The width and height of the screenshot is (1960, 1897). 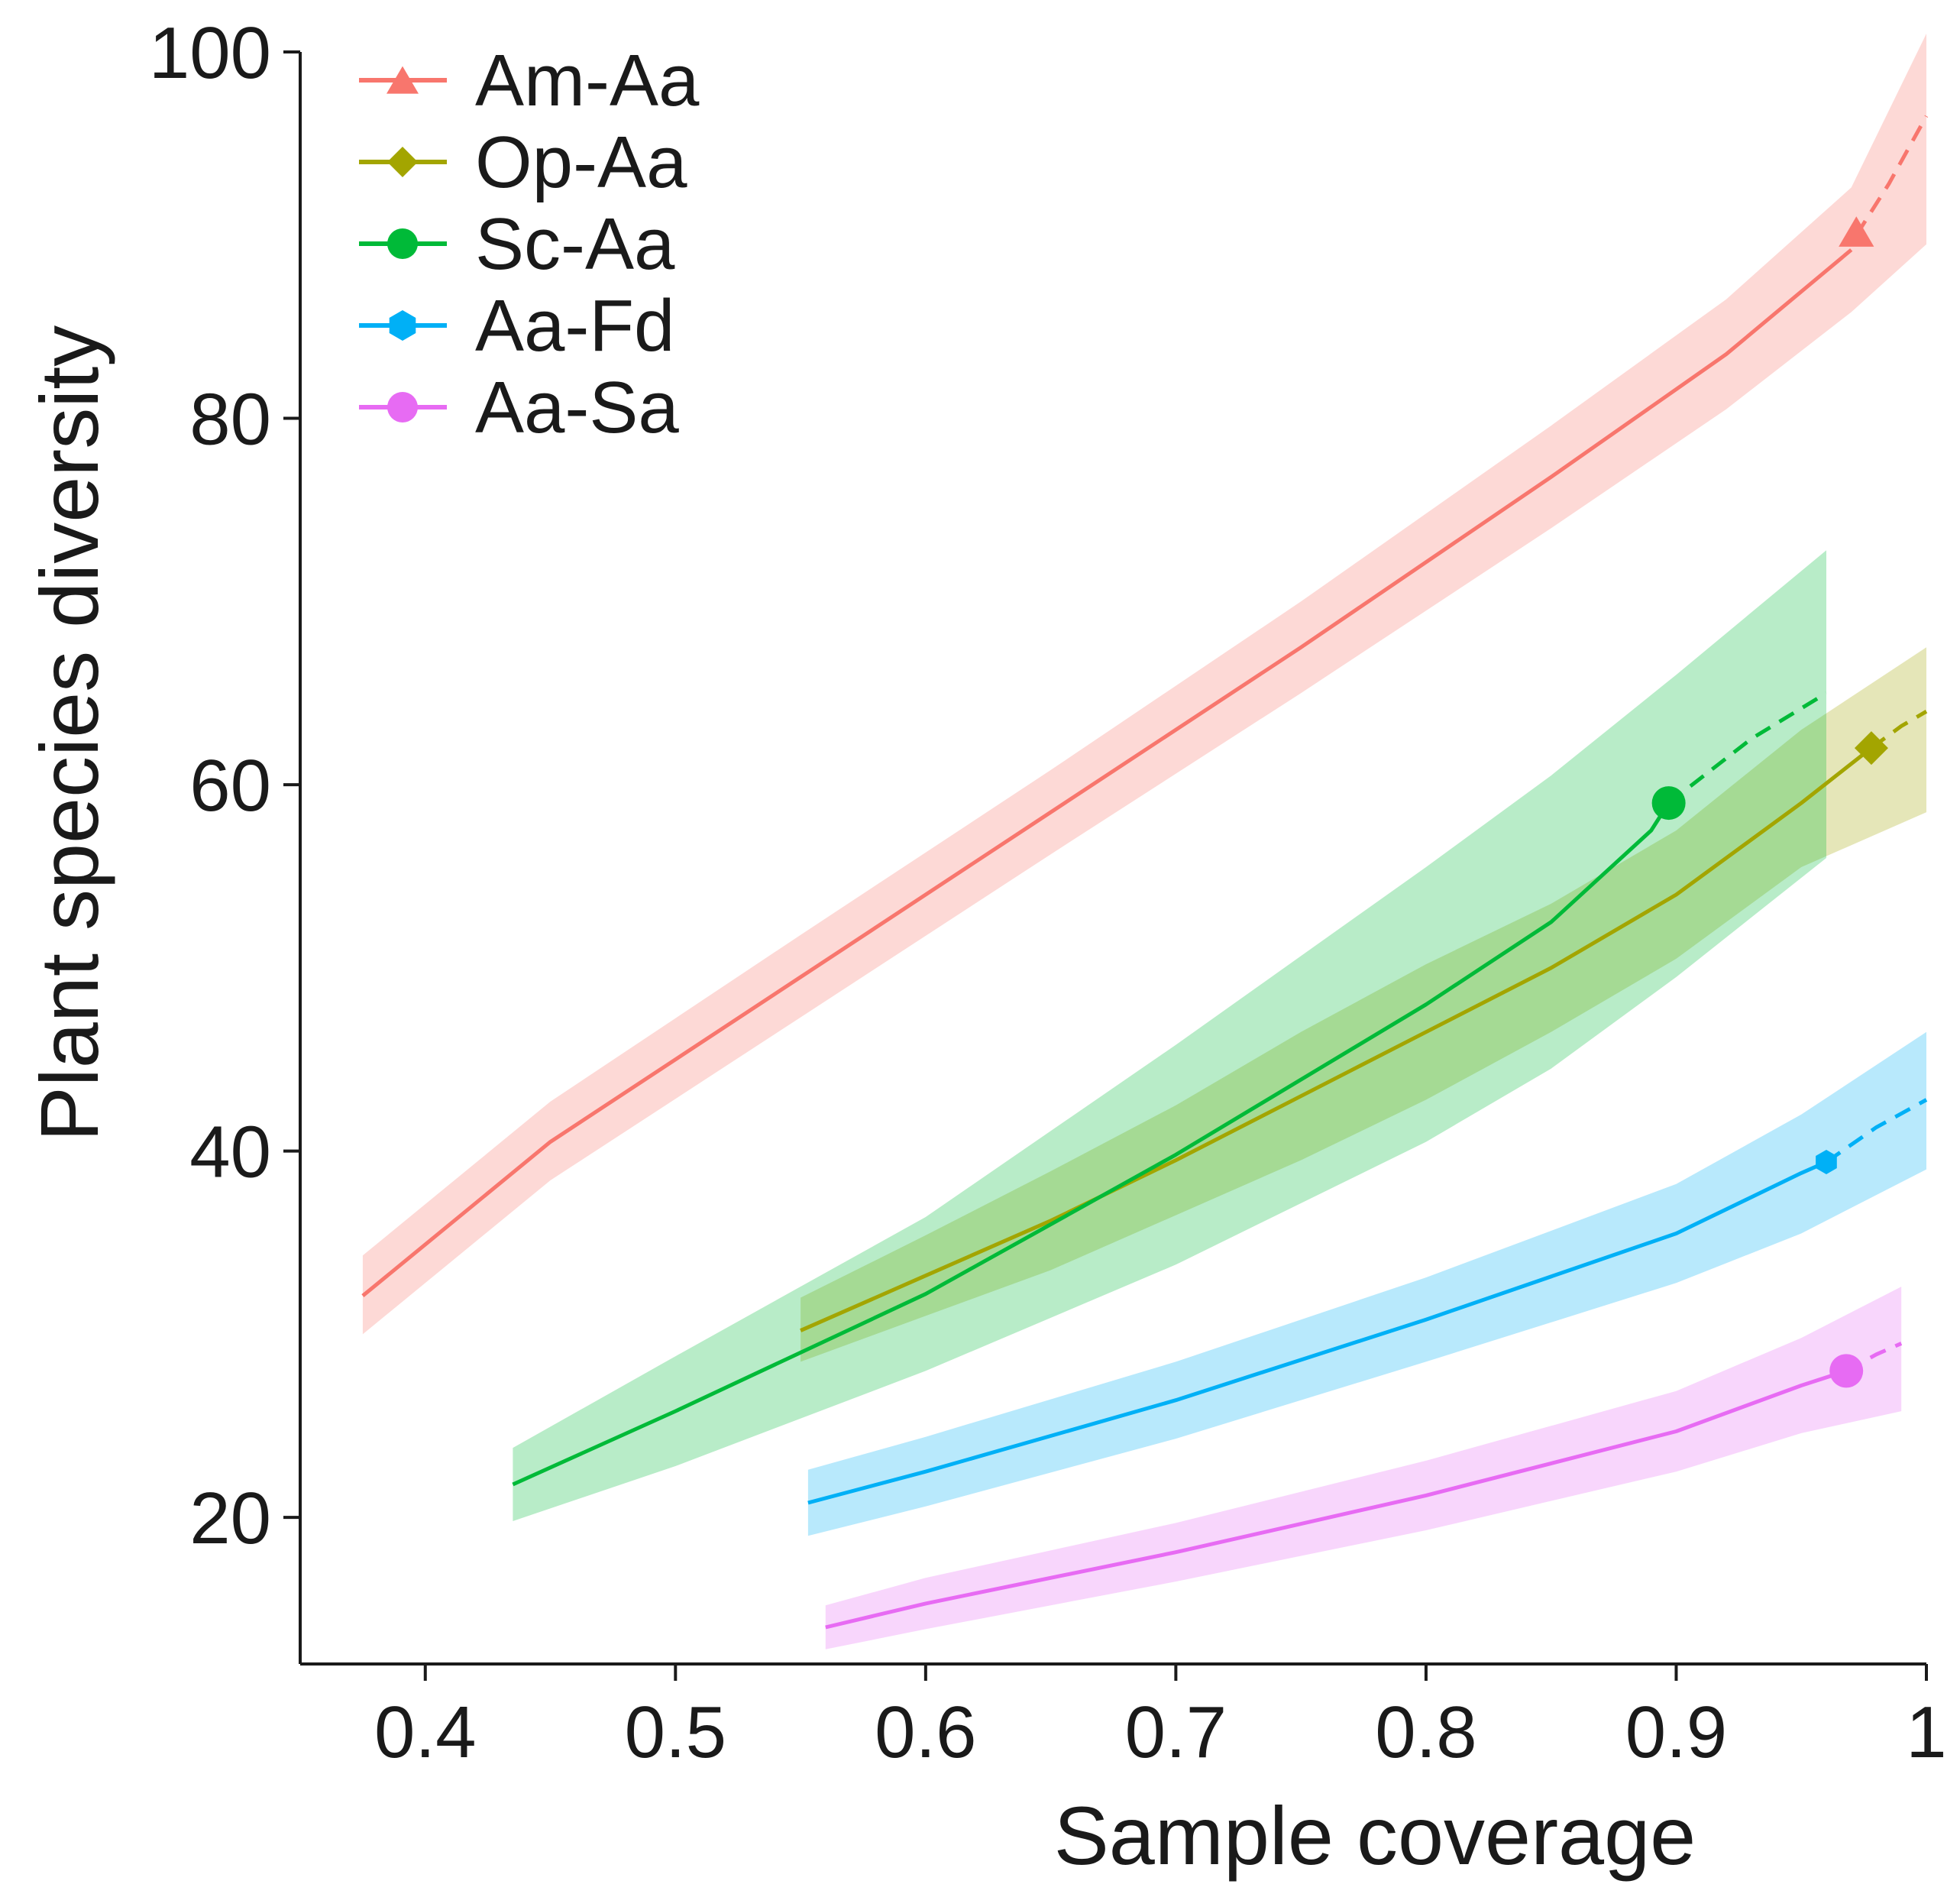 What do you see at coordinates (402, 325) in the screenshot?
I see `legend-marker-aa-fd` at bounding box center [402, 325].